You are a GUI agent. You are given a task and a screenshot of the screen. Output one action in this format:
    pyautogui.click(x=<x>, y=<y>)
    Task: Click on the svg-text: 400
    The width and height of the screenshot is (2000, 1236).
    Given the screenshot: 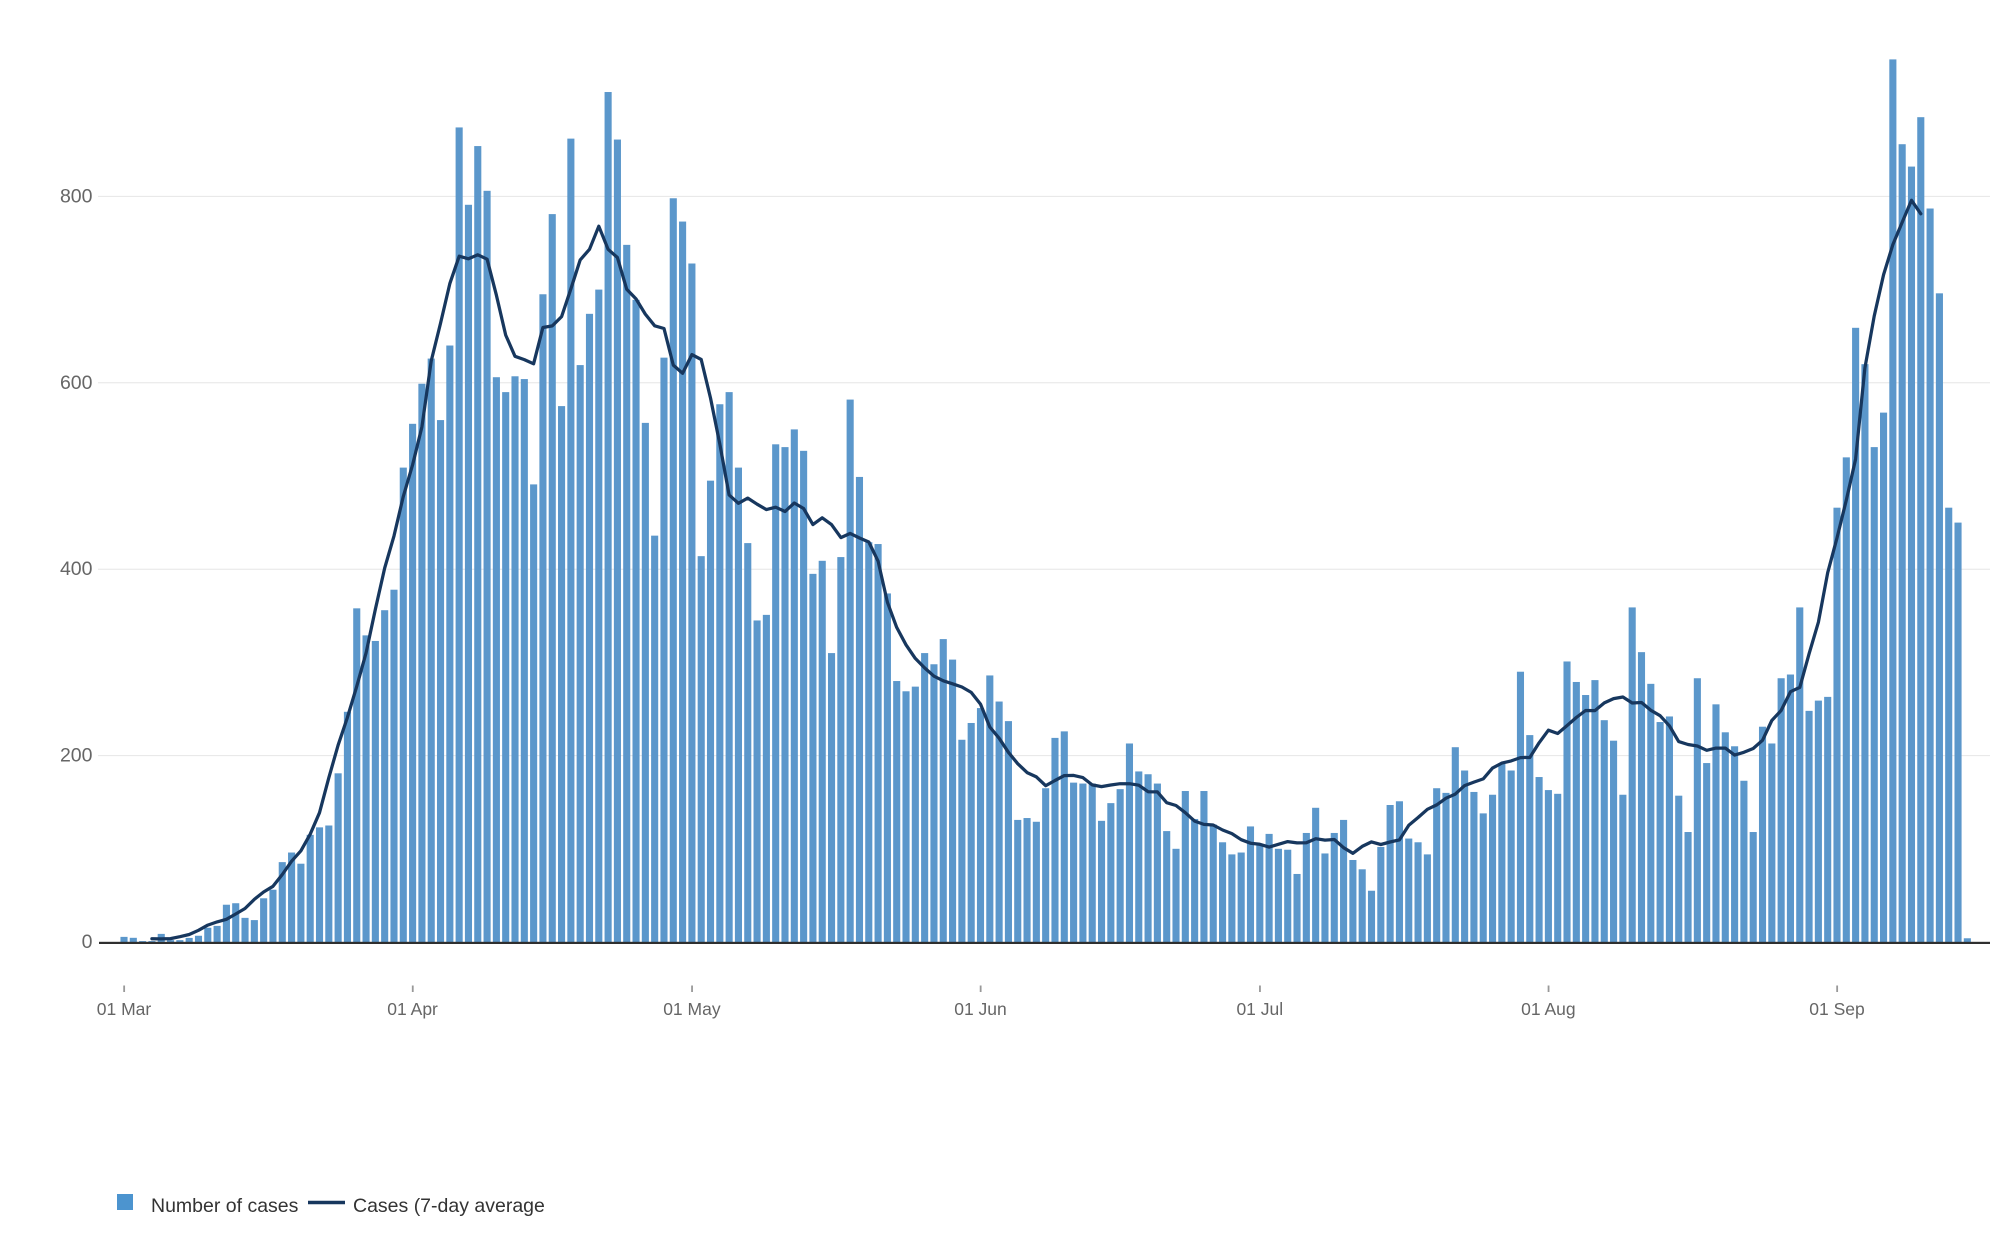 What is the action you would take?
    pyautogui.click(x=76, y=569)
    